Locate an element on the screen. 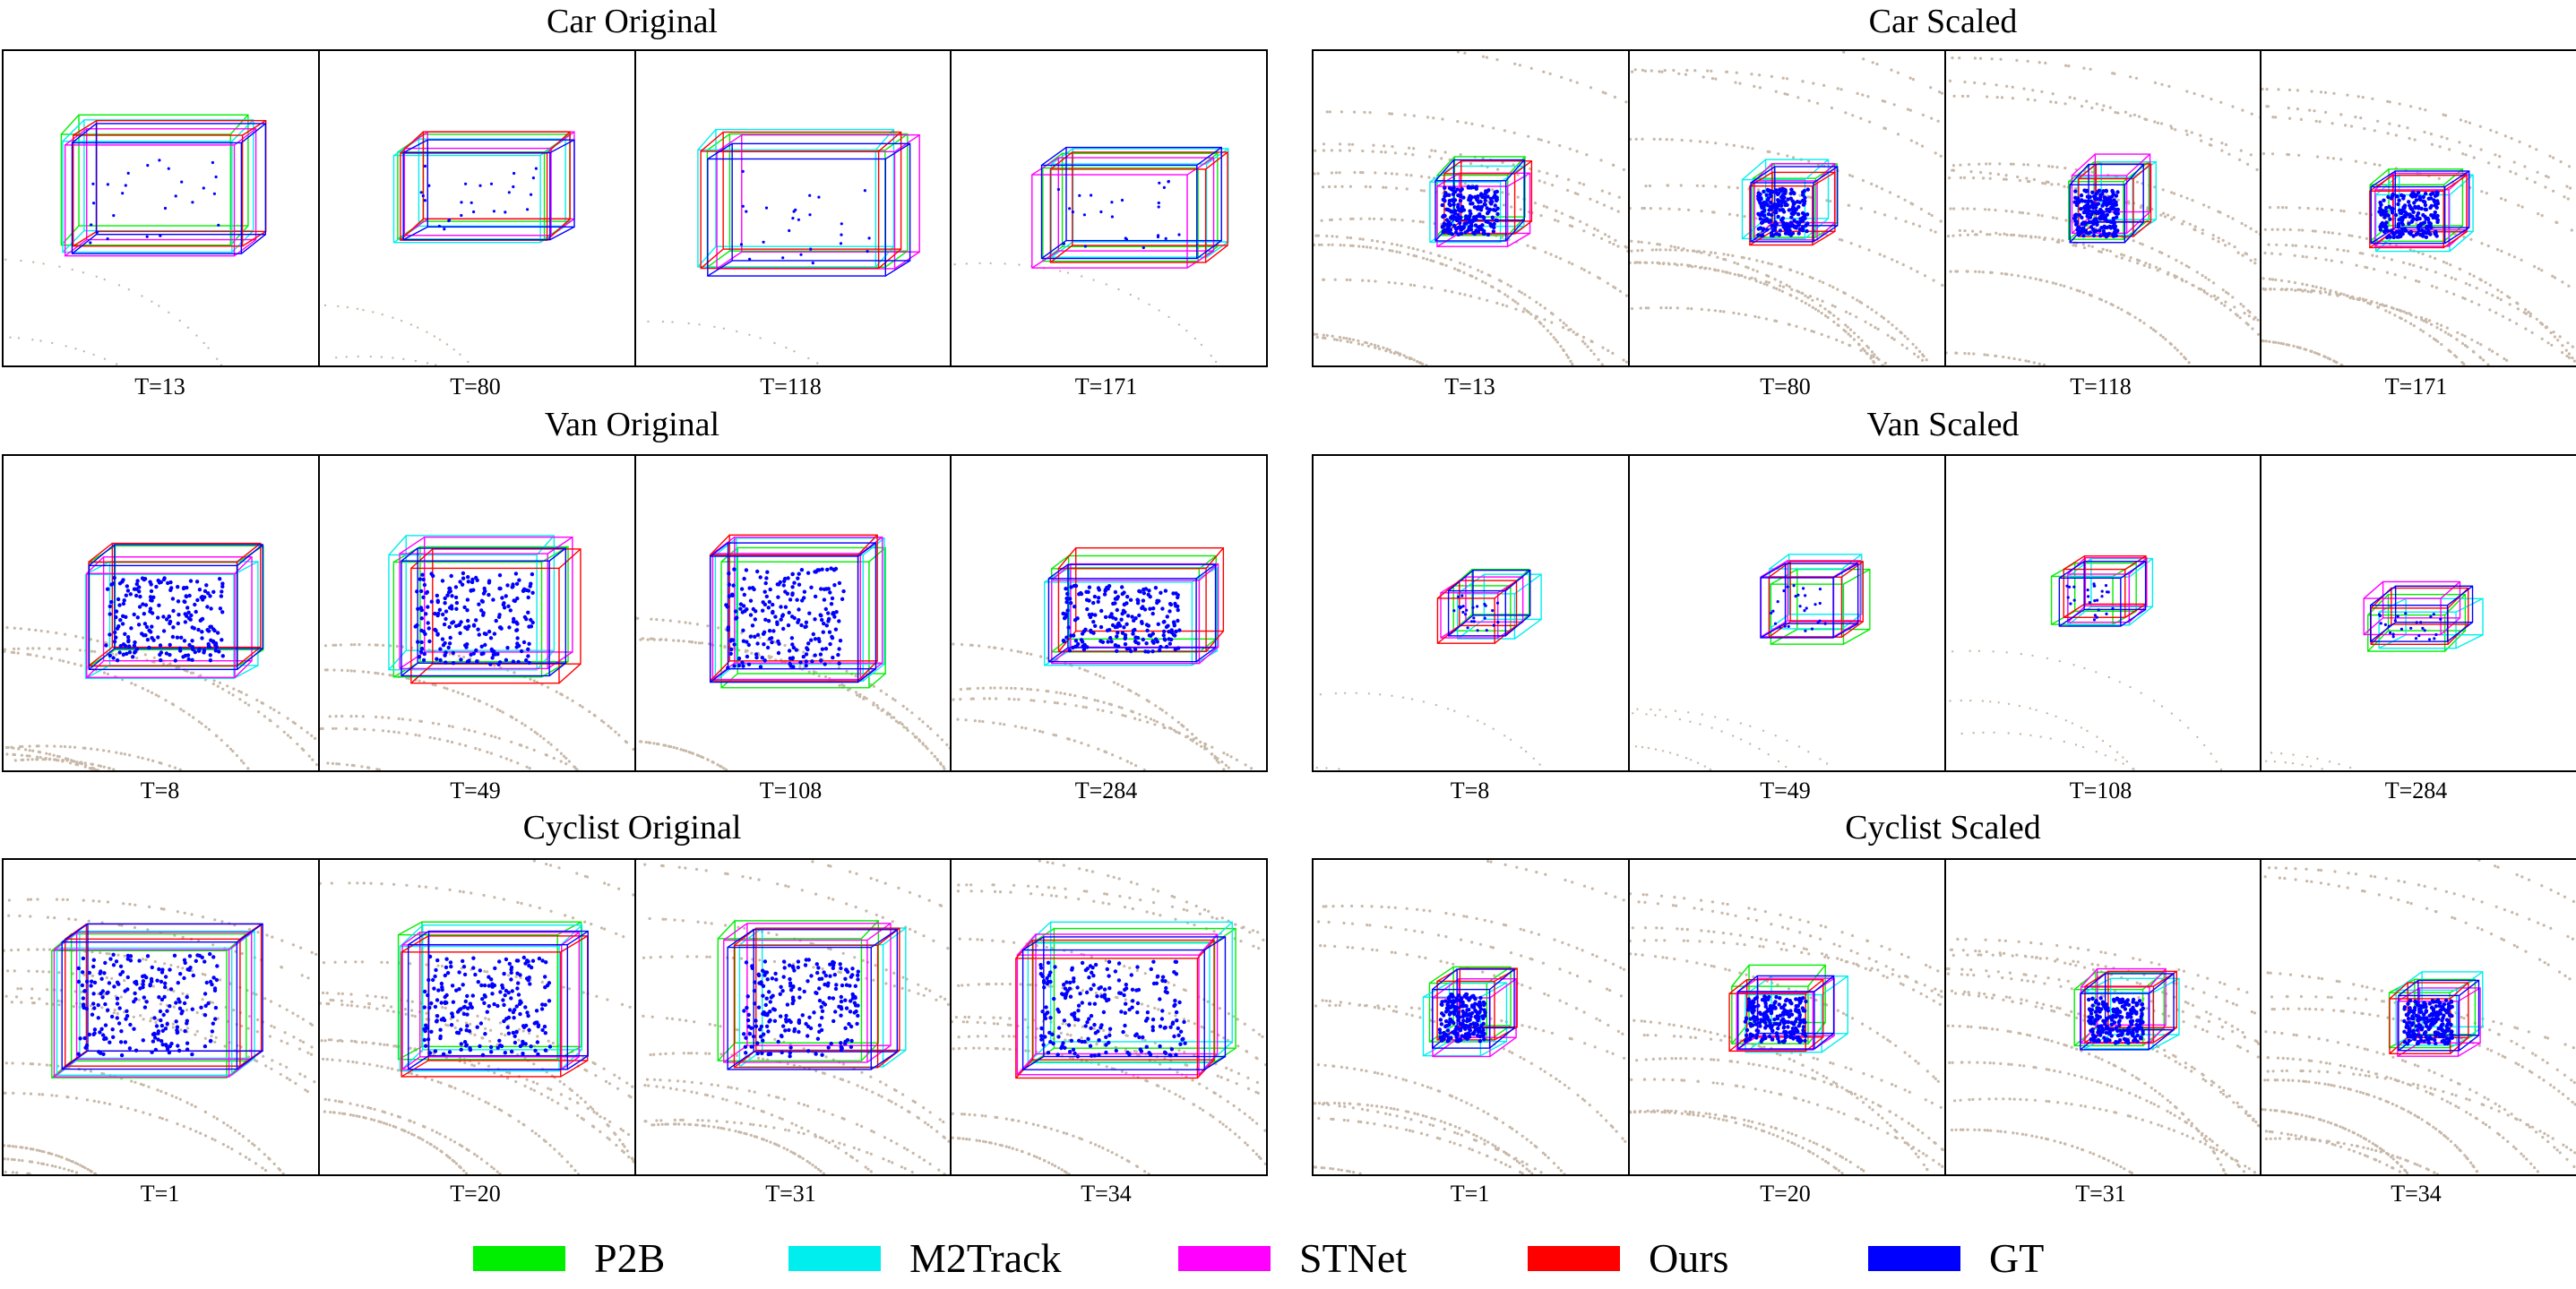 Image resolution: width=2576 pixels, height=1289 pixels. point-cloud-view is located at coordinates (1091, 255).